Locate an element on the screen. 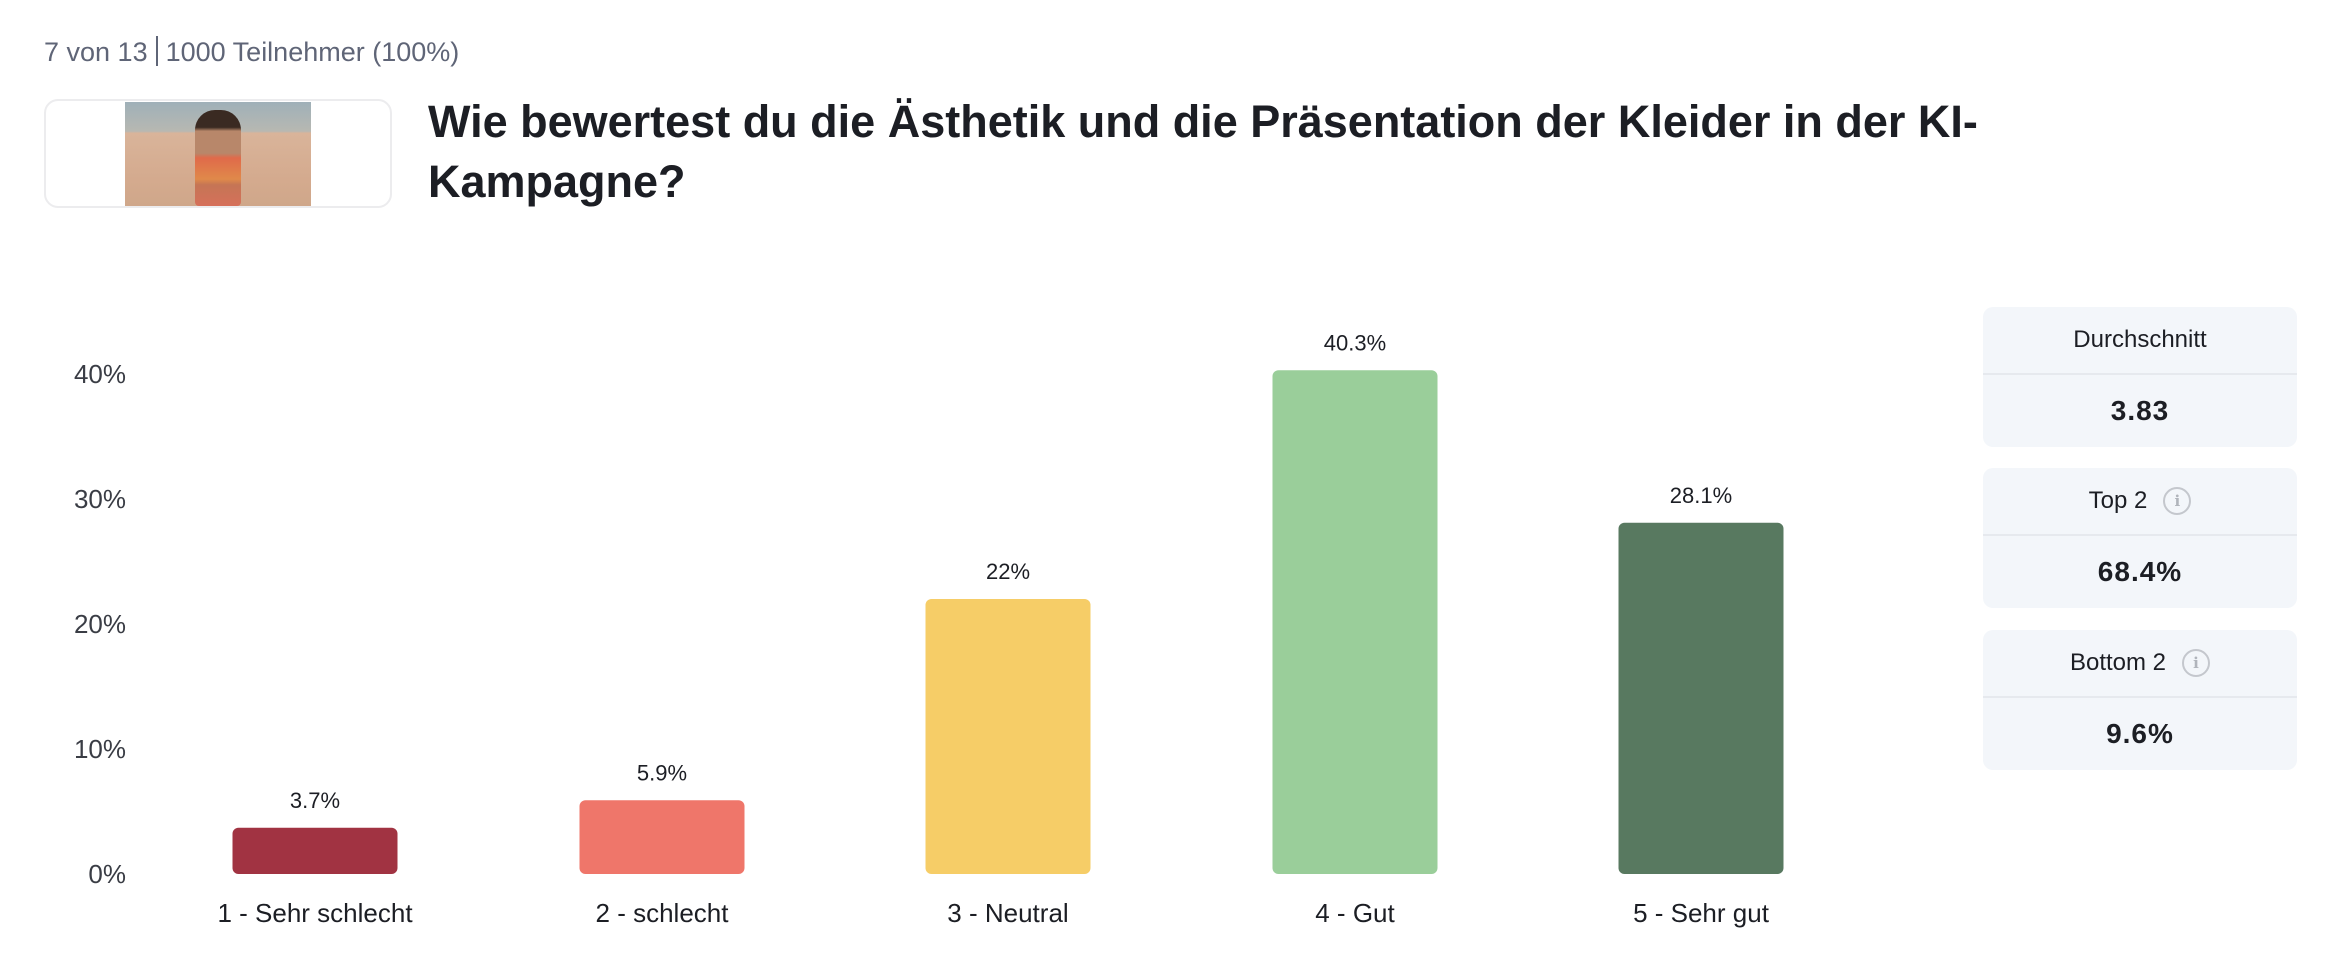 This screenshot has width=2340, height=978. category-label: 1 - Sehr schlecht is located at coordinates (315, 913).